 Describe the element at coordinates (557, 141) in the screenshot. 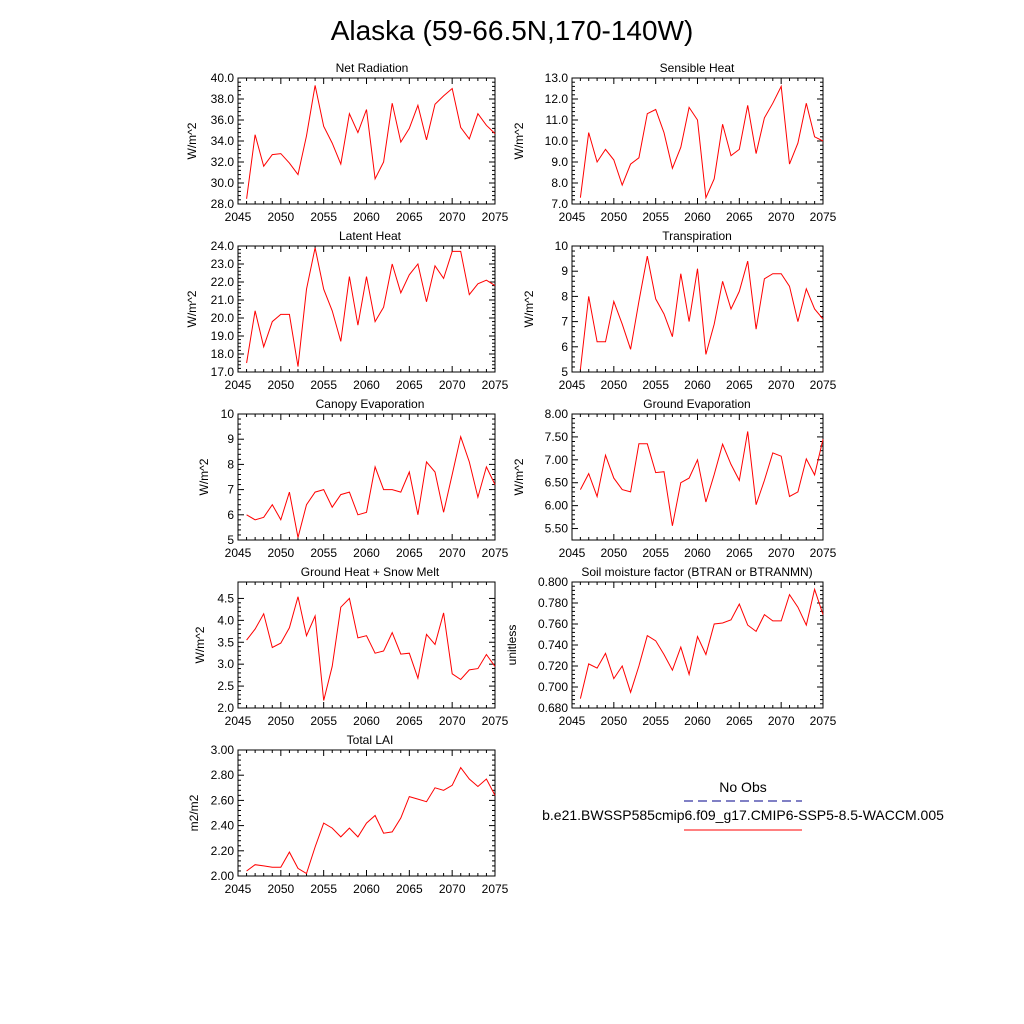

I see `y-tick-label: 10.0` at that location.